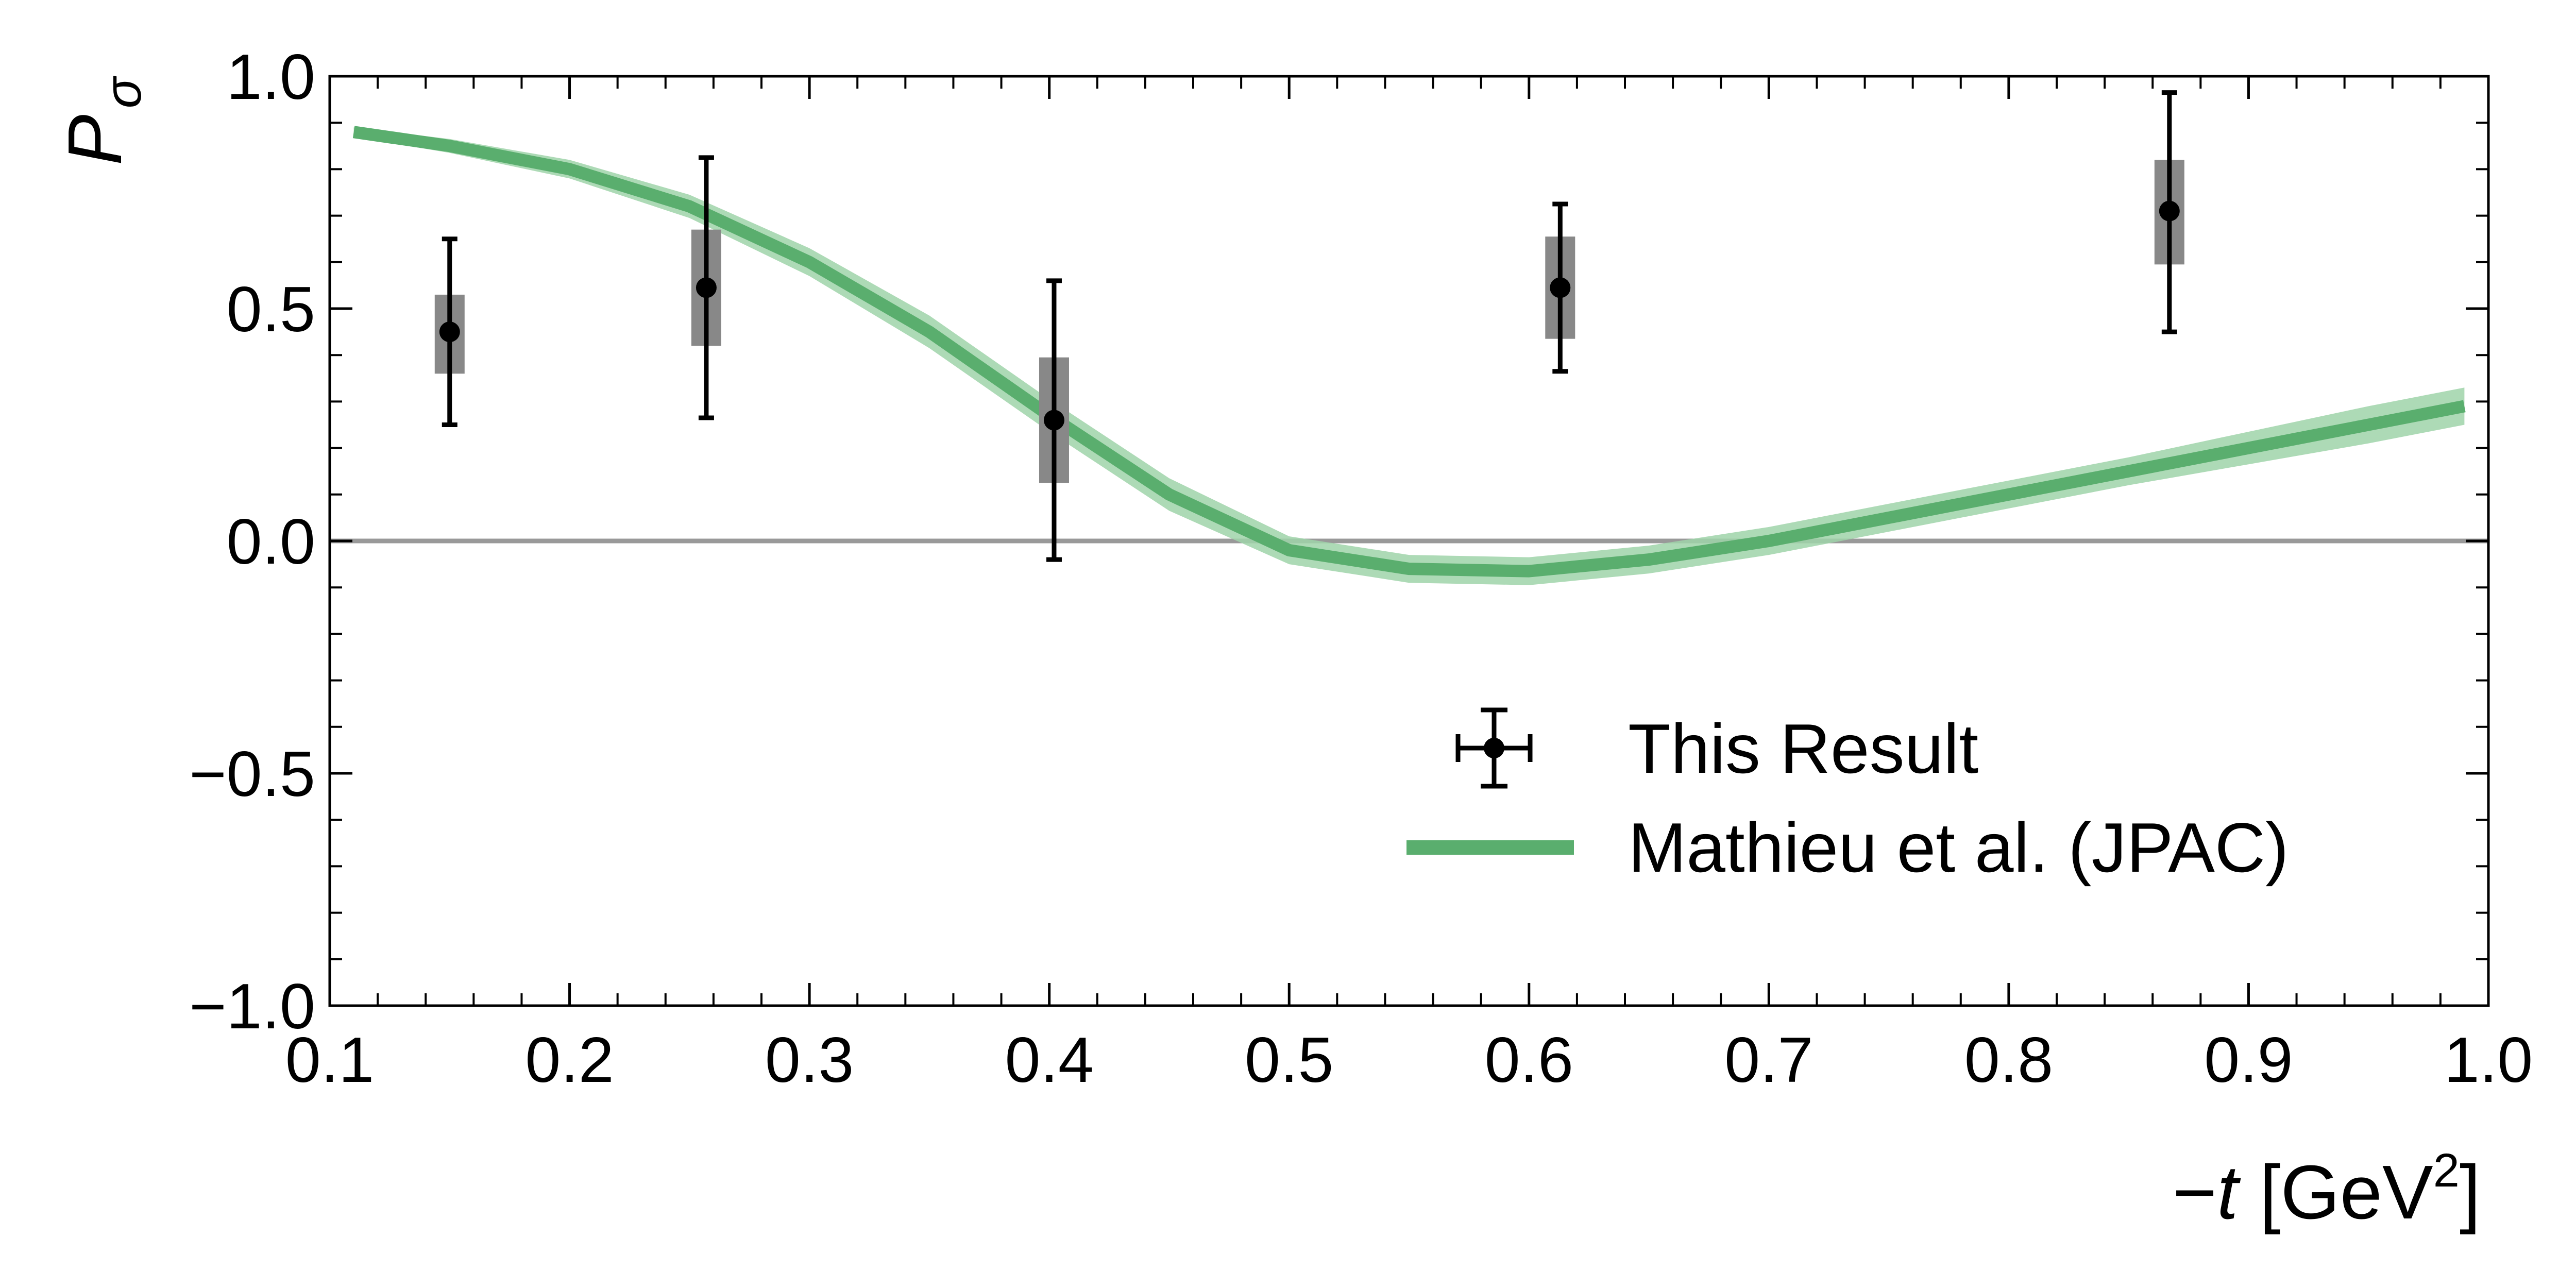 This screenshot has height=1288, width=2576. I want to click on x-tick-label: 0.9, so click(2248, 1060).